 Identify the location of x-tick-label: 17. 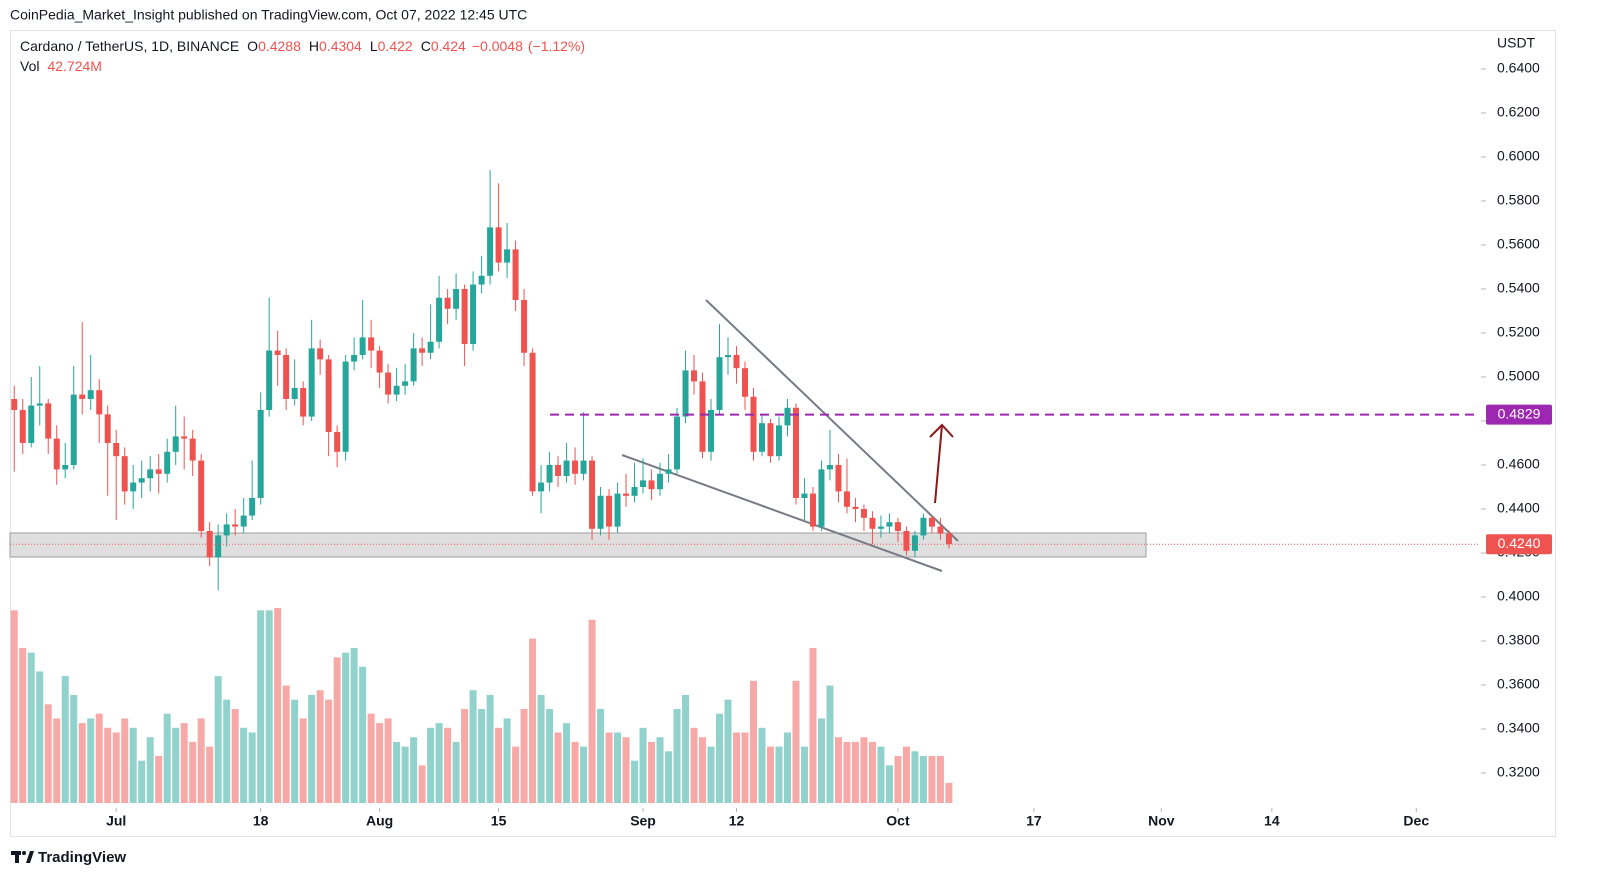
(1034, 821).